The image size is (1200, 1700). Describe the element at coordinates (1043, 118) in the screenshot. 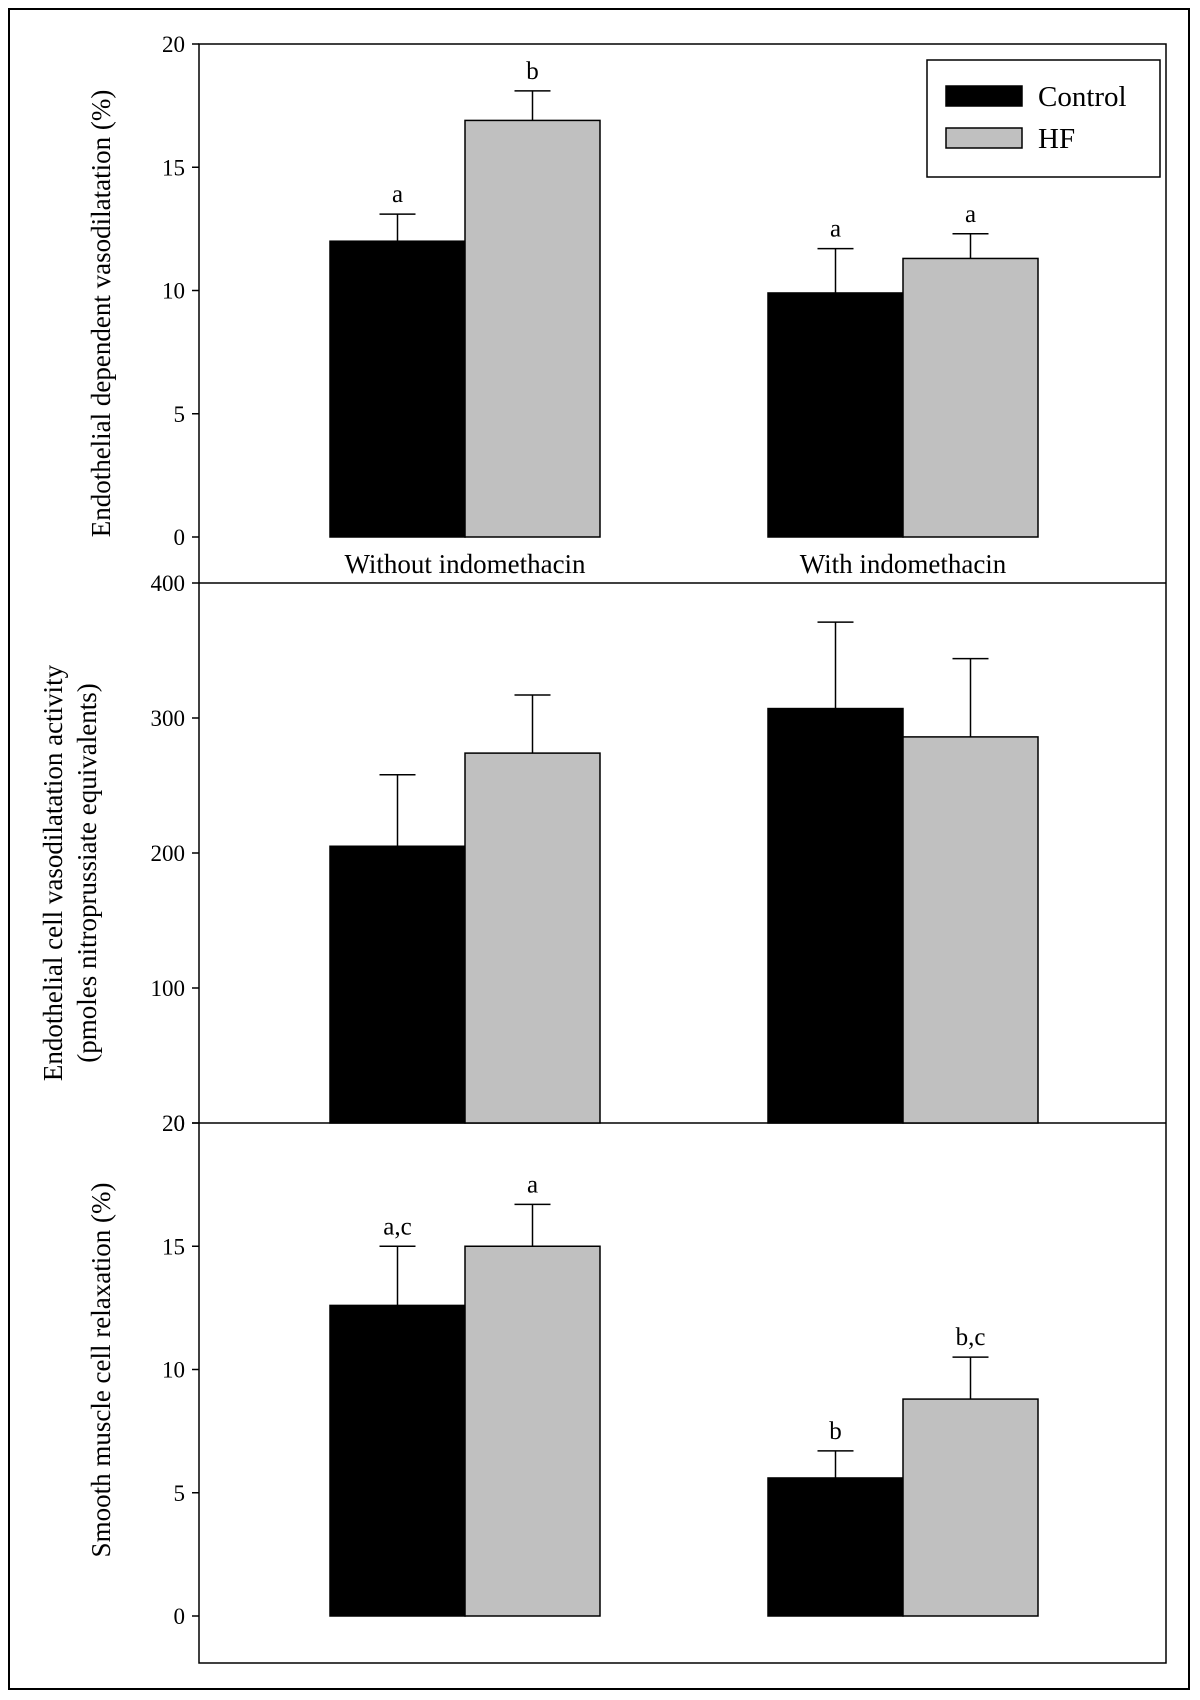

I see `legend-box` at that location.